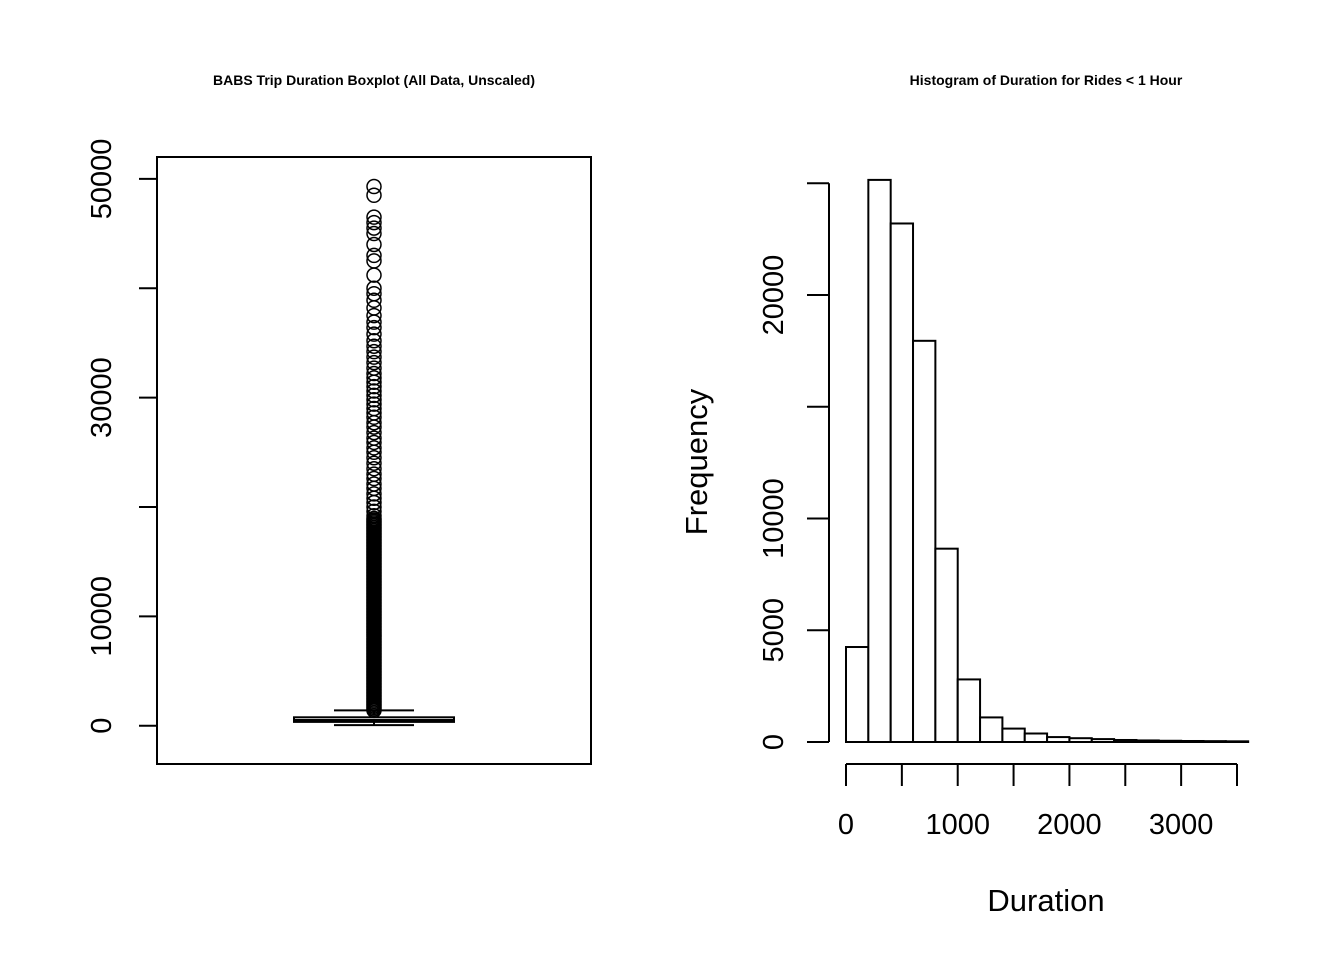  Describe the element at coordinates (957, 825) in the screenshot. I see `histogram-x-tick-label: 1000` at that location.